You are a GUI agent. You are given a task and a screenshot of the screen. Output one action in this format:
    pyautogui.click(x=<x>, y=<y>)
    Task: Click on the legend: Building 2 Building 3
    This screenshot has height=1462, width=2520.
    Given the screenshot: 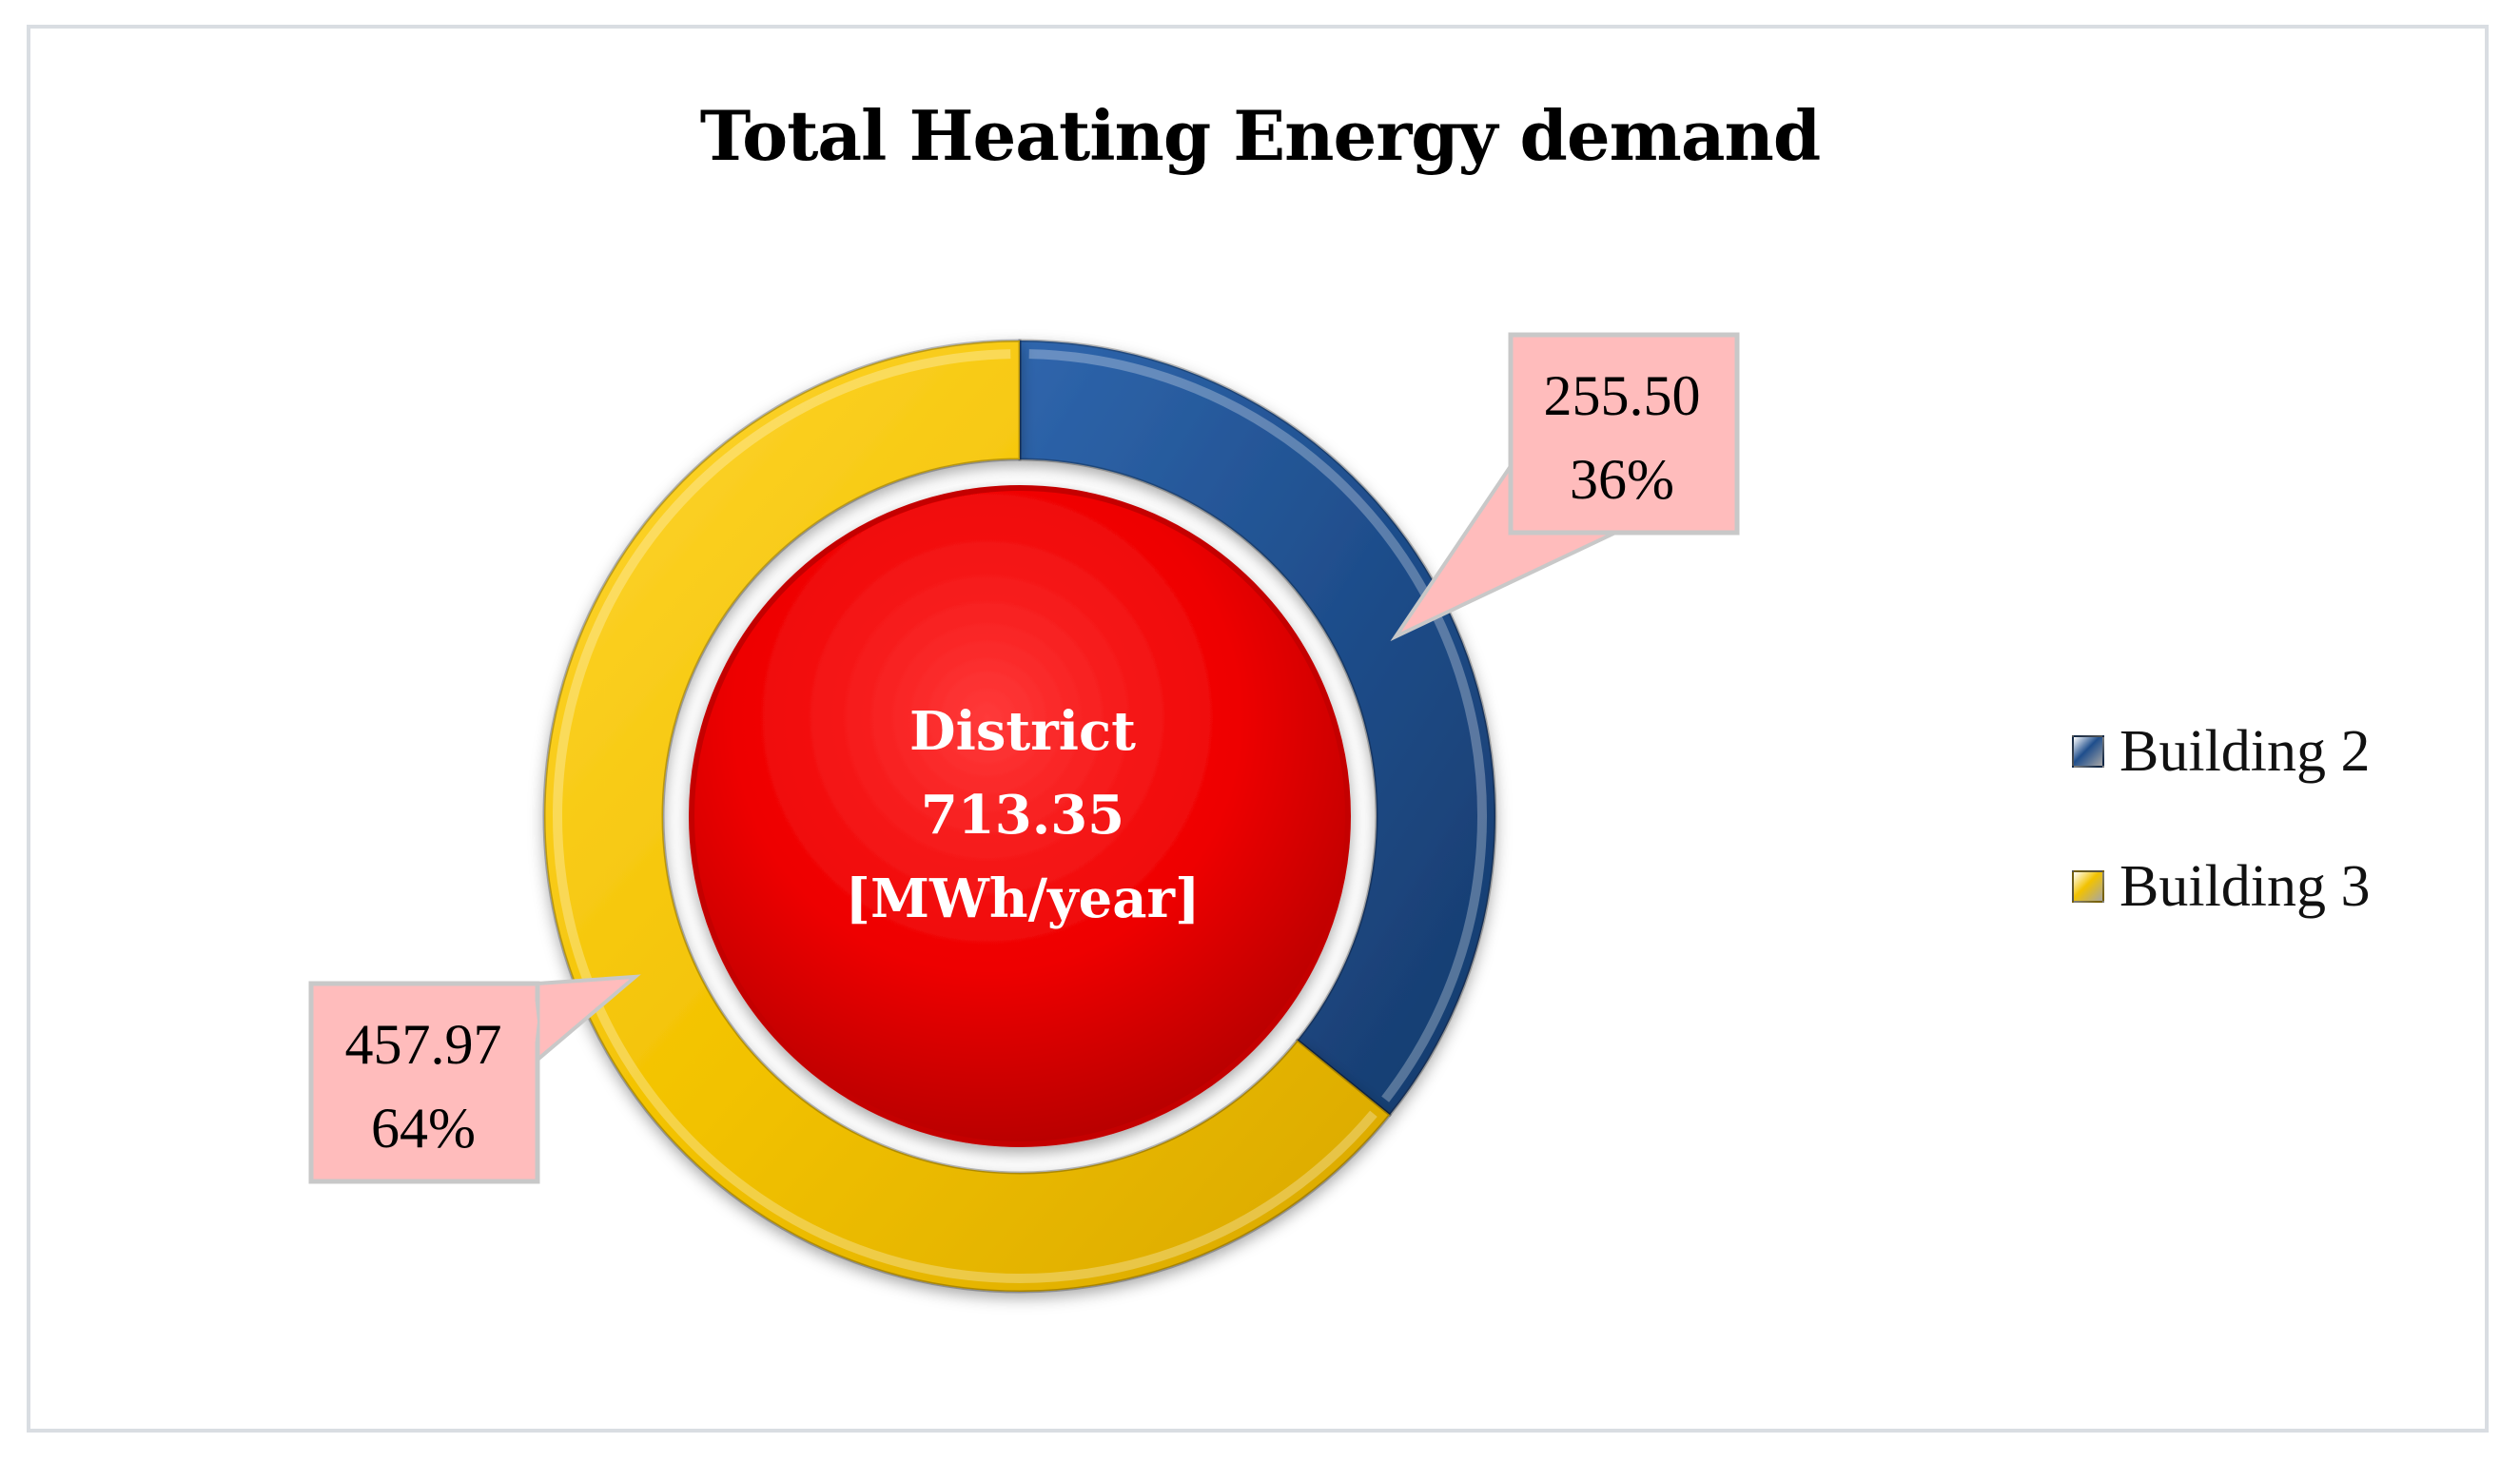 What is the action you would take?
    pyautogui.click(x=2221, y=853)
    